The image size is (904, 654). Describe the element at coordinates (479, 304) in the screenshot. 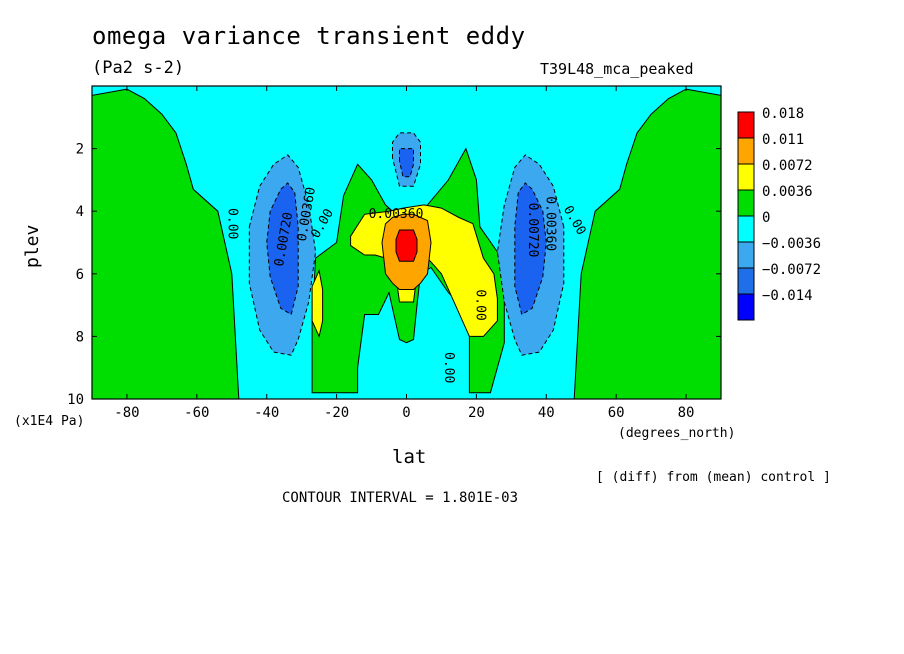

I see `contour-label-5: 0.00` at that location.